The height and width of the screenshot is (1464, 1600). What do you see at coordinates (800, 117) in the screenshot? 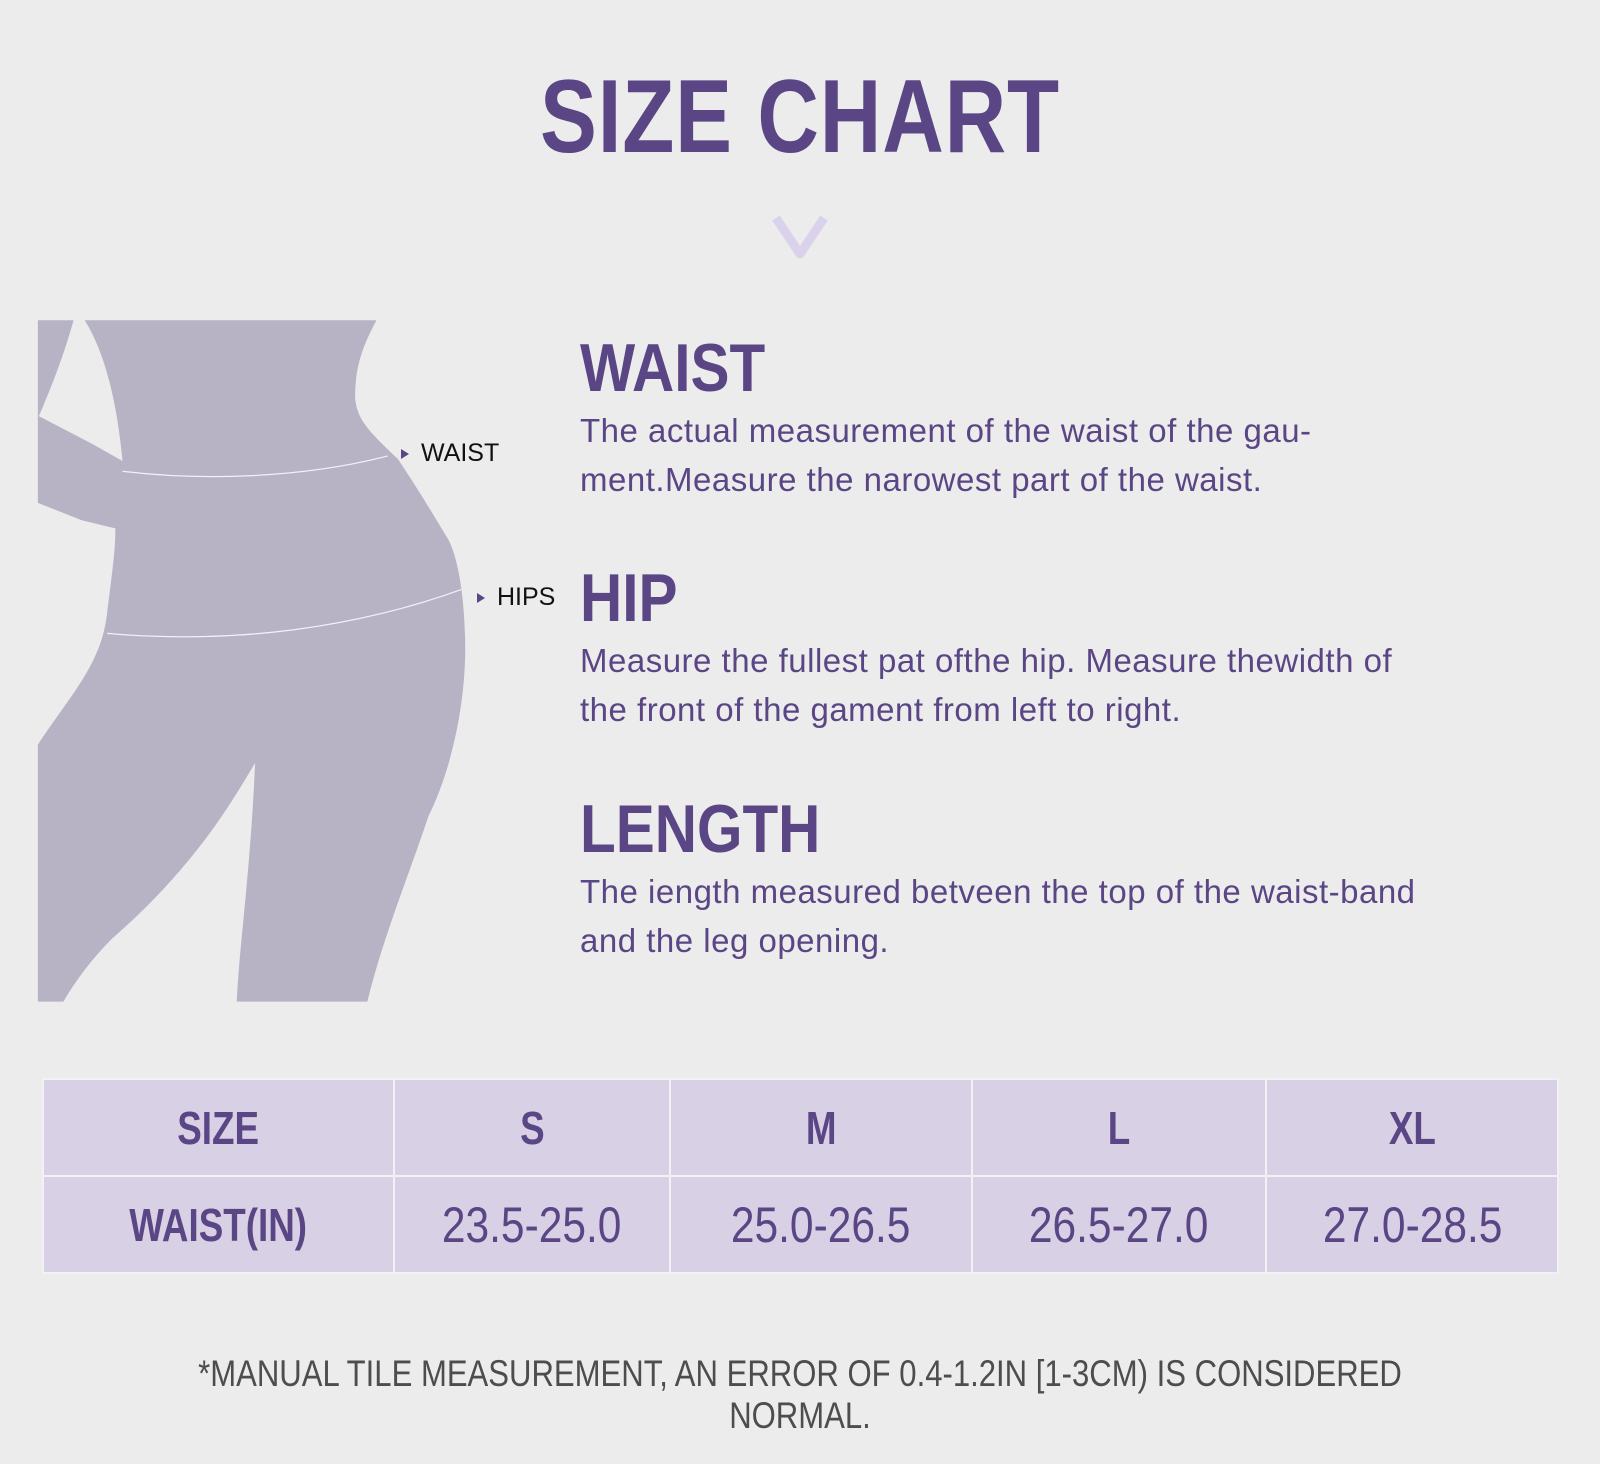
I see `page-title: SIZE CHART` at bounding box center [800, 117].